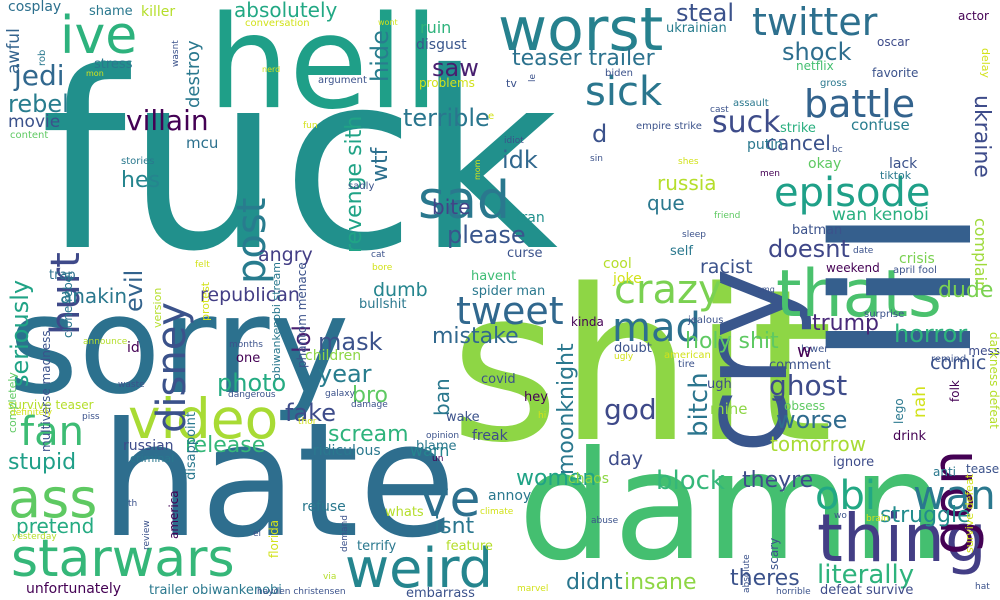 This screenshot has height=600, width=1000. I want to click on cloud-word: piss, so click(91, 417).